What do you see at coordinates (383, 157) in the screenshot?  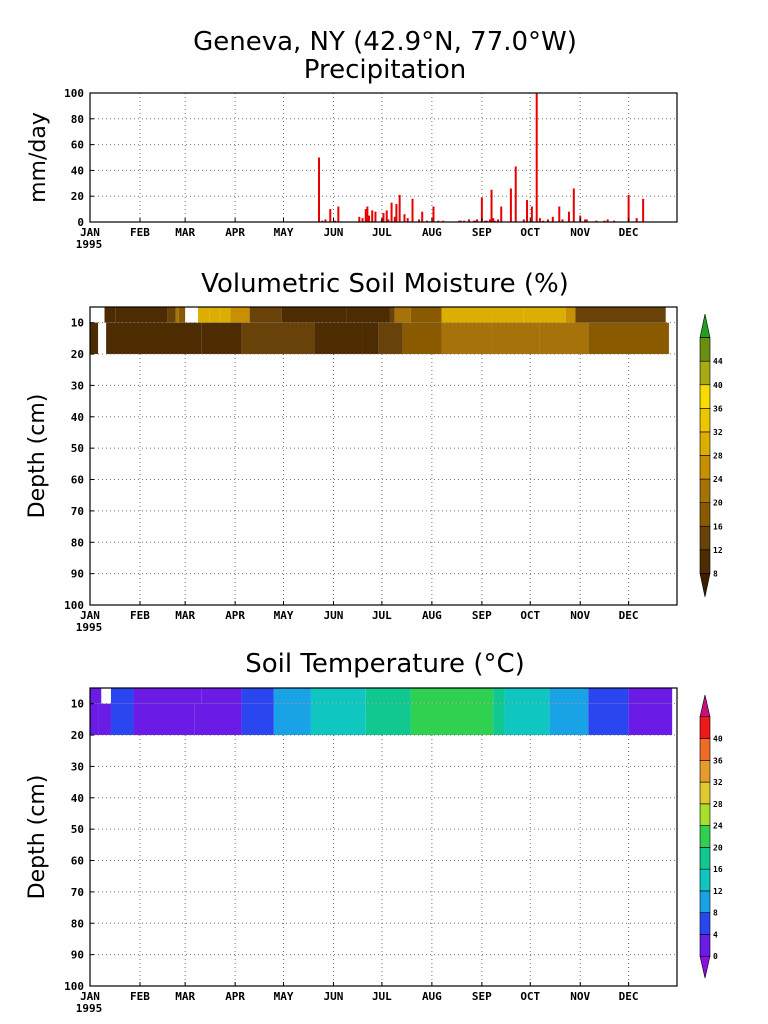 I see `plot-frame` at bounding box center [383, 157].